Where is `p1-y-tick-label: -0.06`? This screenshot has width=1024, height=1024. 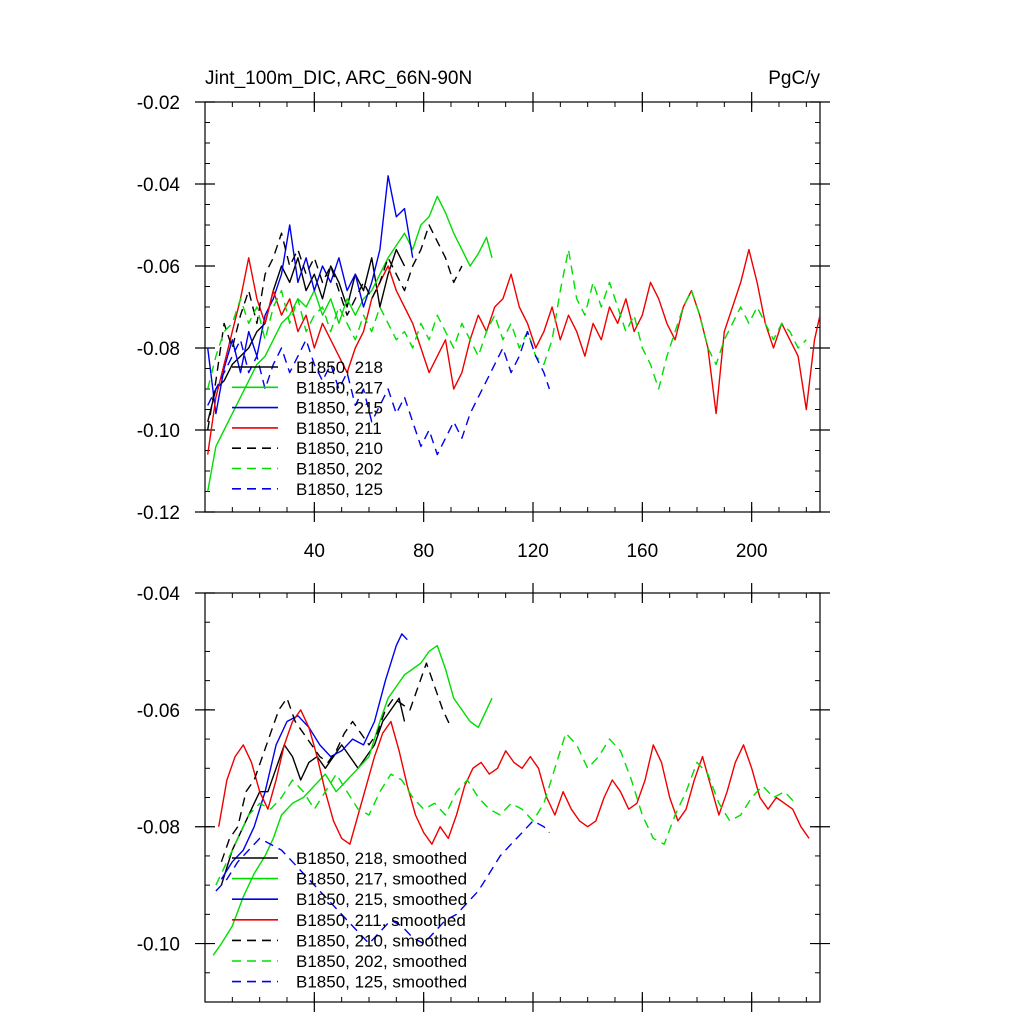 p1-y-tick-label: -0.06 is located at coordinates (158, 711).